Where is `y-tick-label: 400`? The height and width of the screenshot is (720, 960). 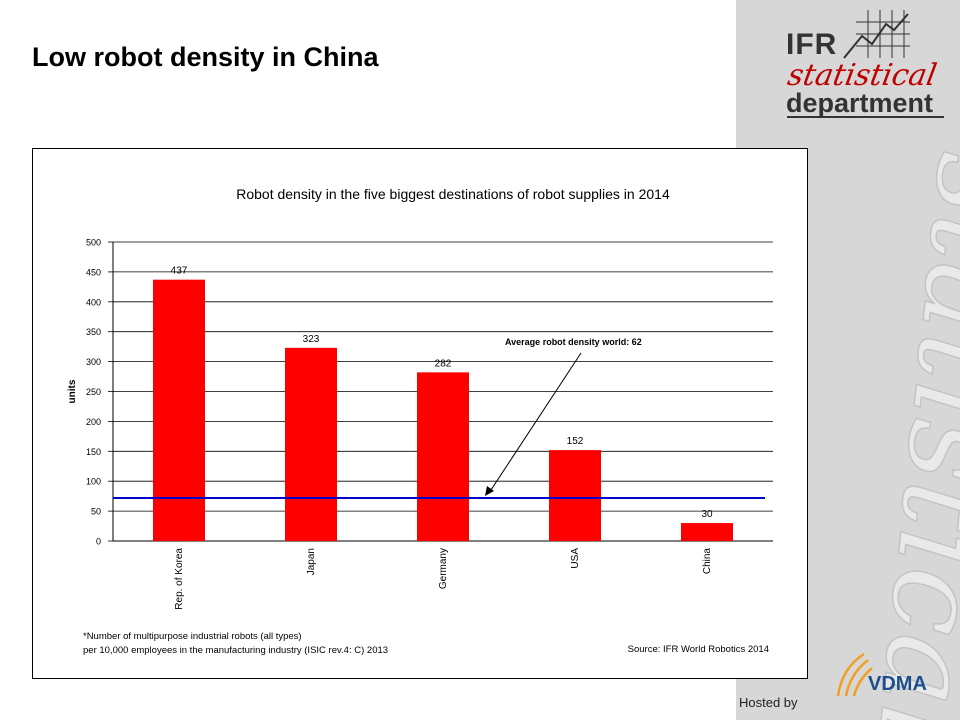 y-tick-label: 400 is located at coordinates (93, 302).